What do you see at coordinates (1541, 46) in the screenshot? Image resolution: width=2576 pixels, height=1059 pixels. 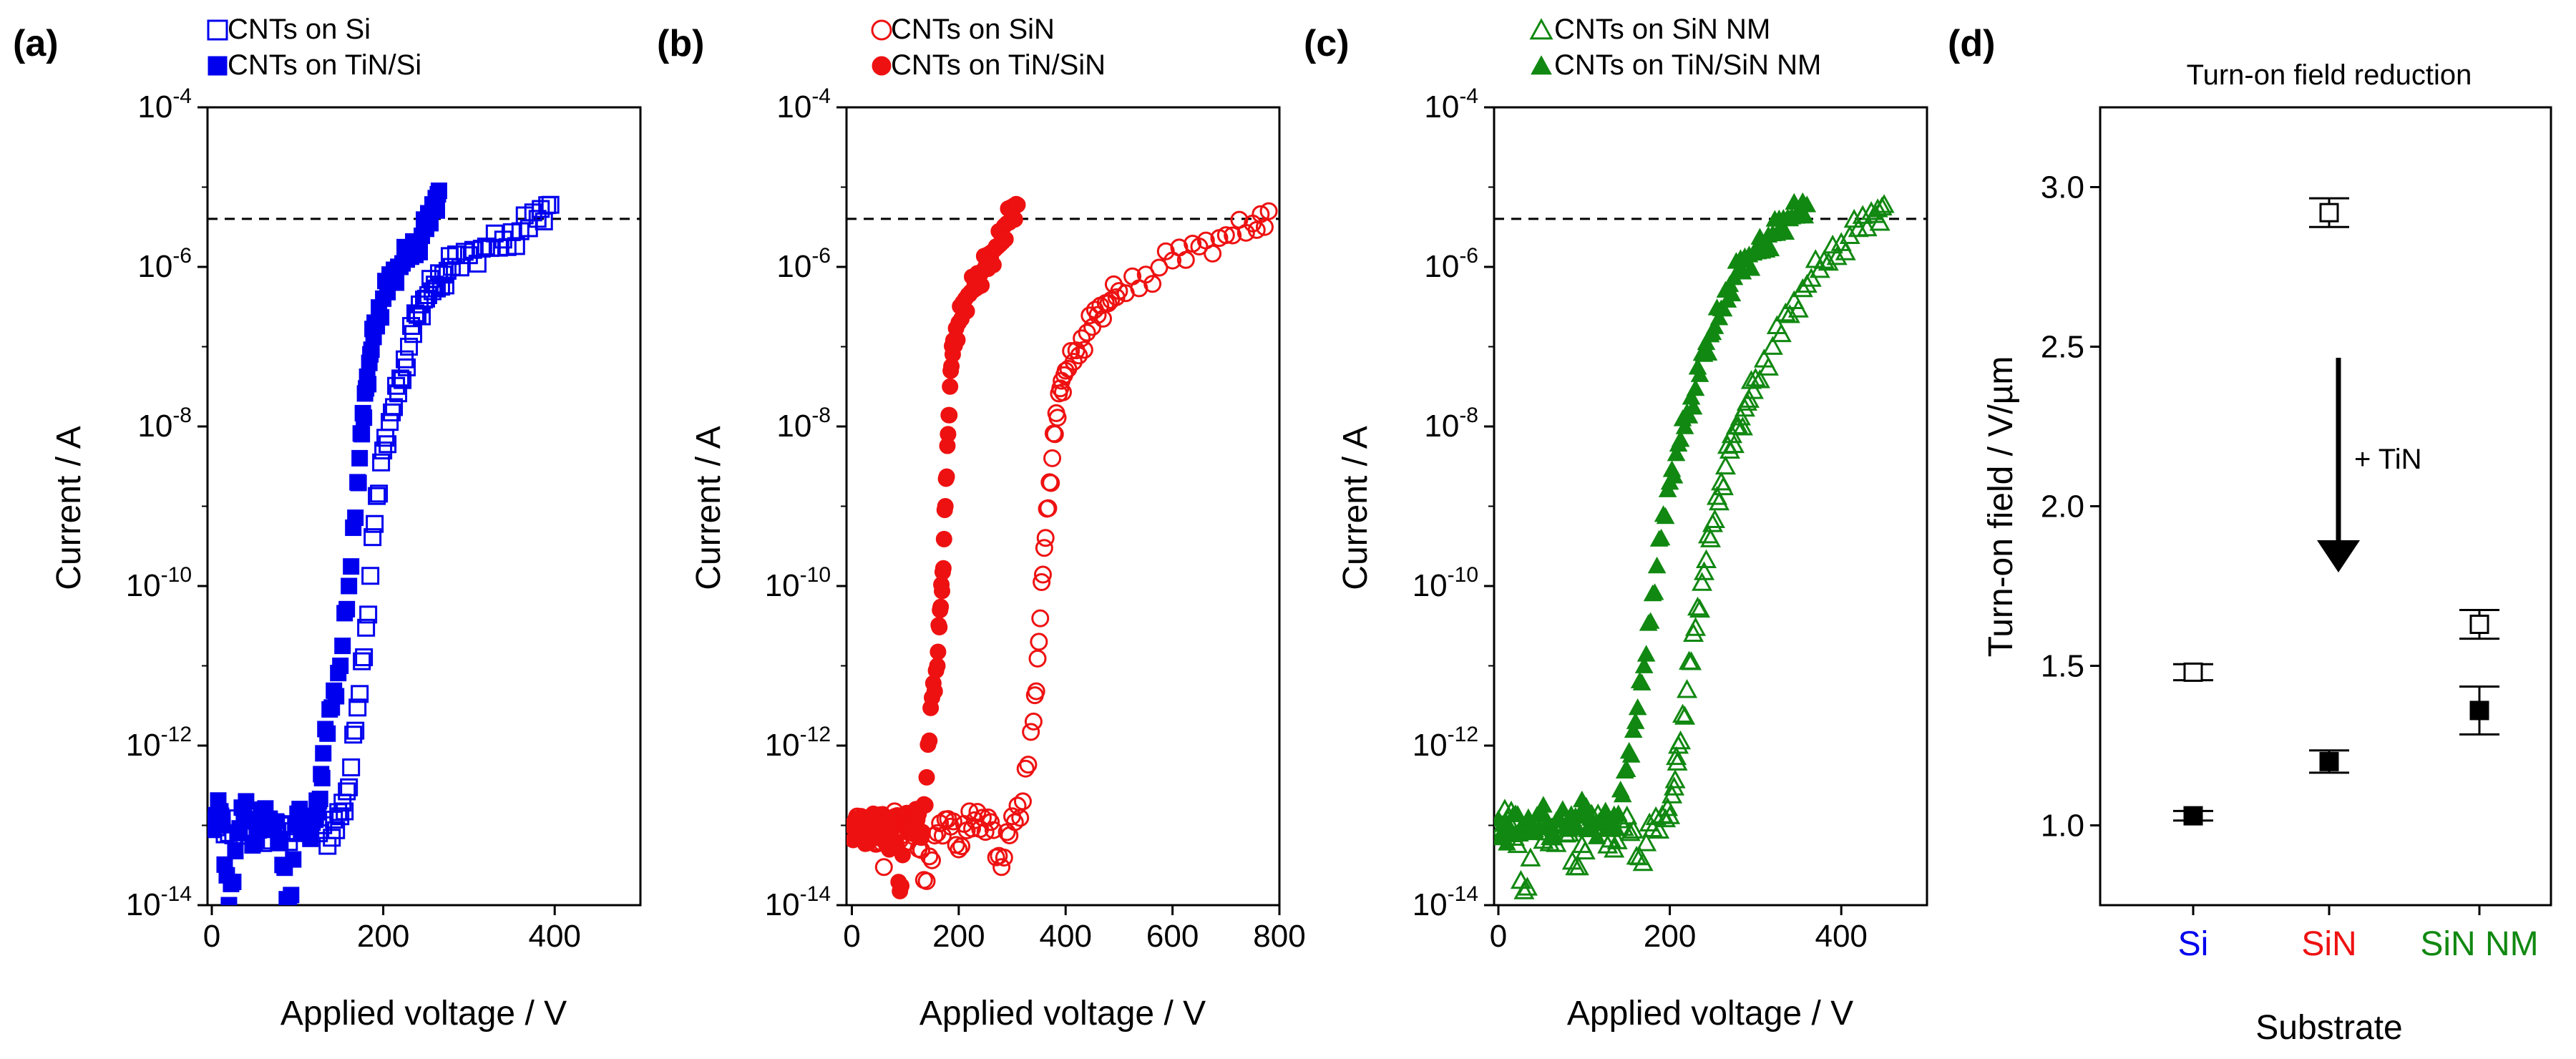 I see `panel-c-legend` at bounding box center [1541, 46].